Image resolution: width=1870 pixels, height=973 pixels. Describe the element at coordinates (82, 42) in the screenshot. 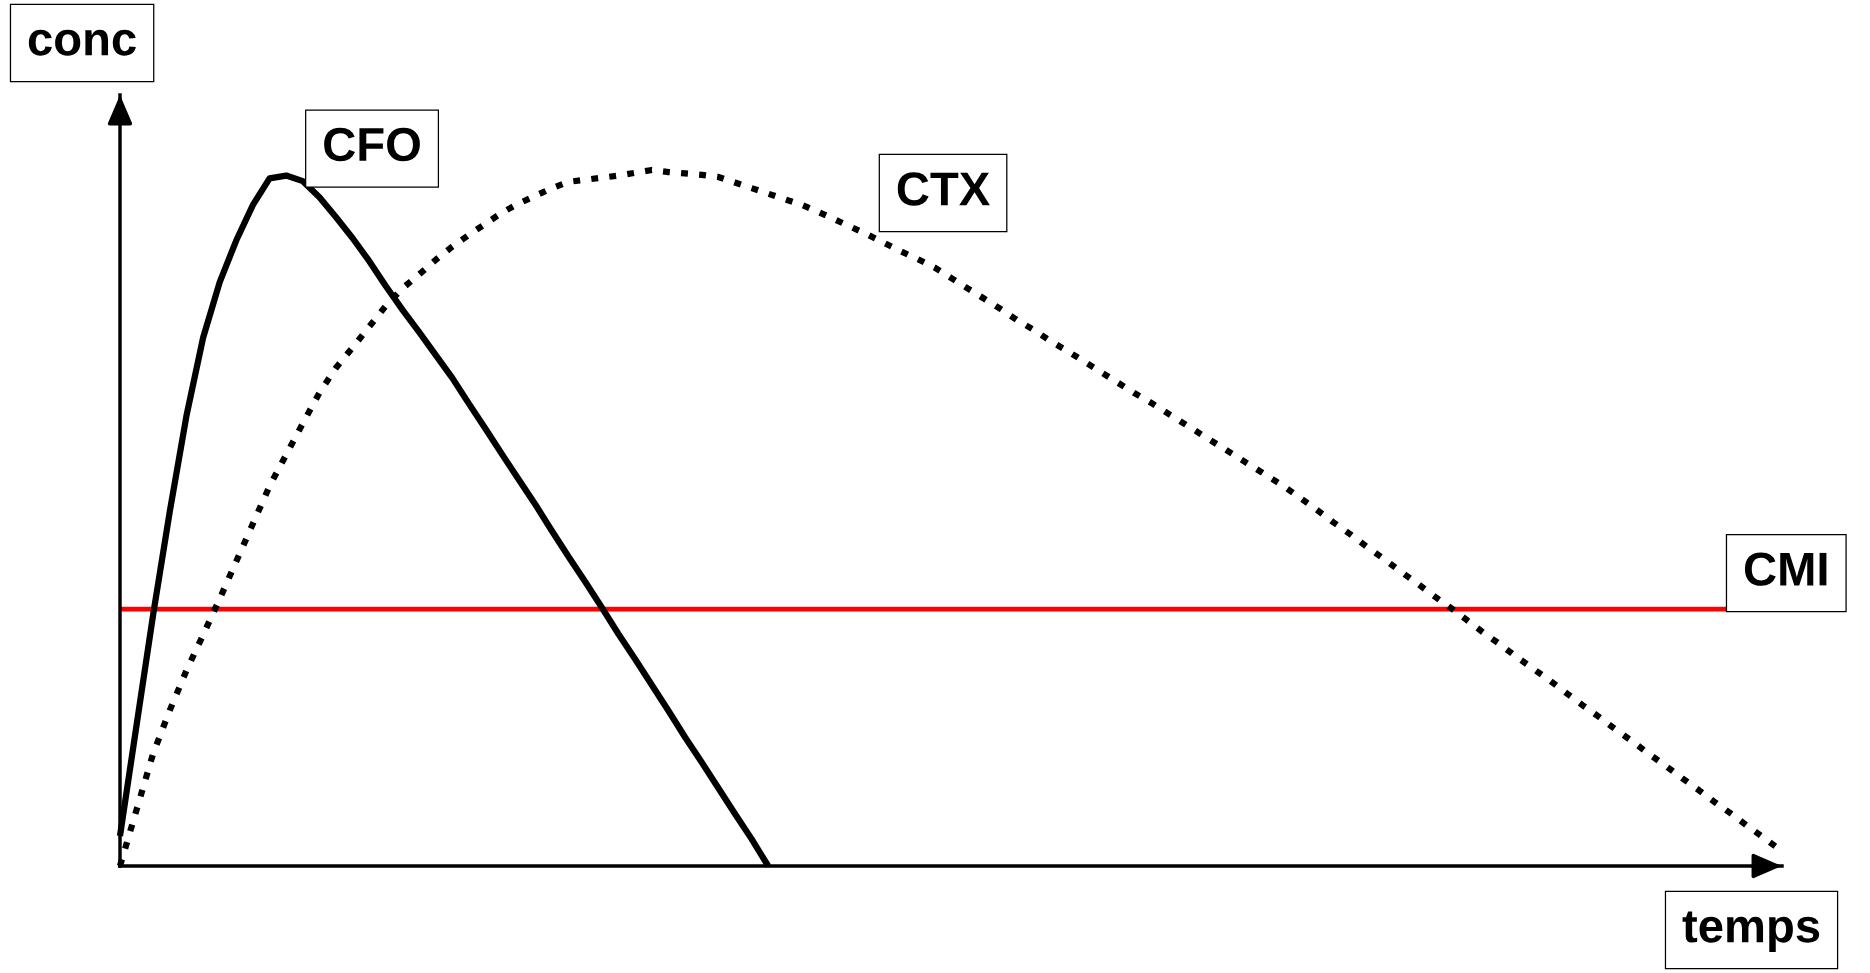

I see `y-axis-title: conc` at that location.